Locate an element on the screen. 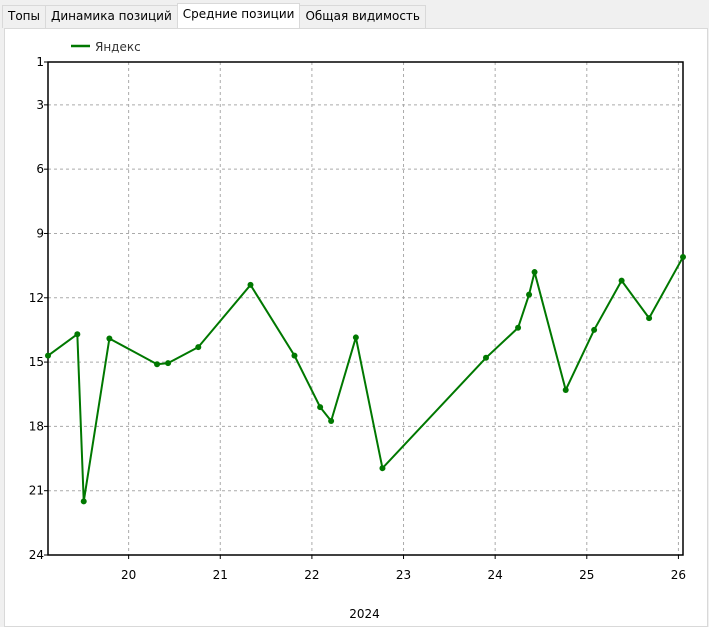  x-tick-label: 21 is located at coordinates (220, 575).